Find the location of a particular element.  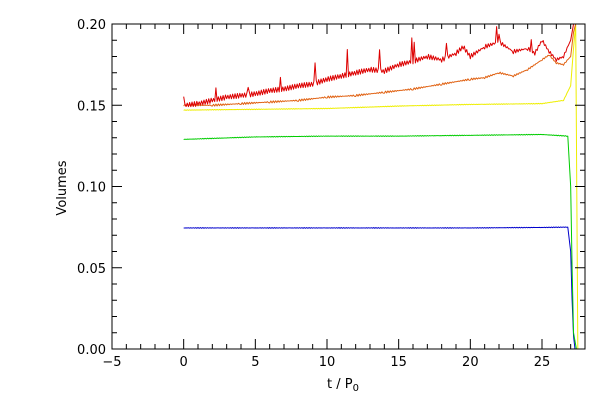

x-axis-label: t / P0 is located at coordinates (343, 385).